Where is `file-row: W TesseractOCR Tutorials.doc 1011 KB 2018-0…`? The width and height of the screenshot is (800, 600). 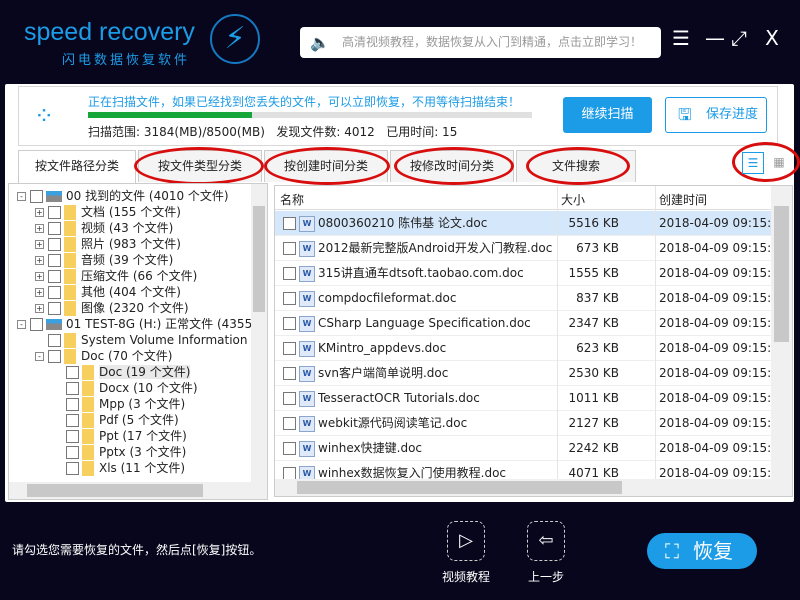 file-row: W TesseractOCR Tutorials.doc 1011 KB 2018-0… is located at coordinates (530, 398).